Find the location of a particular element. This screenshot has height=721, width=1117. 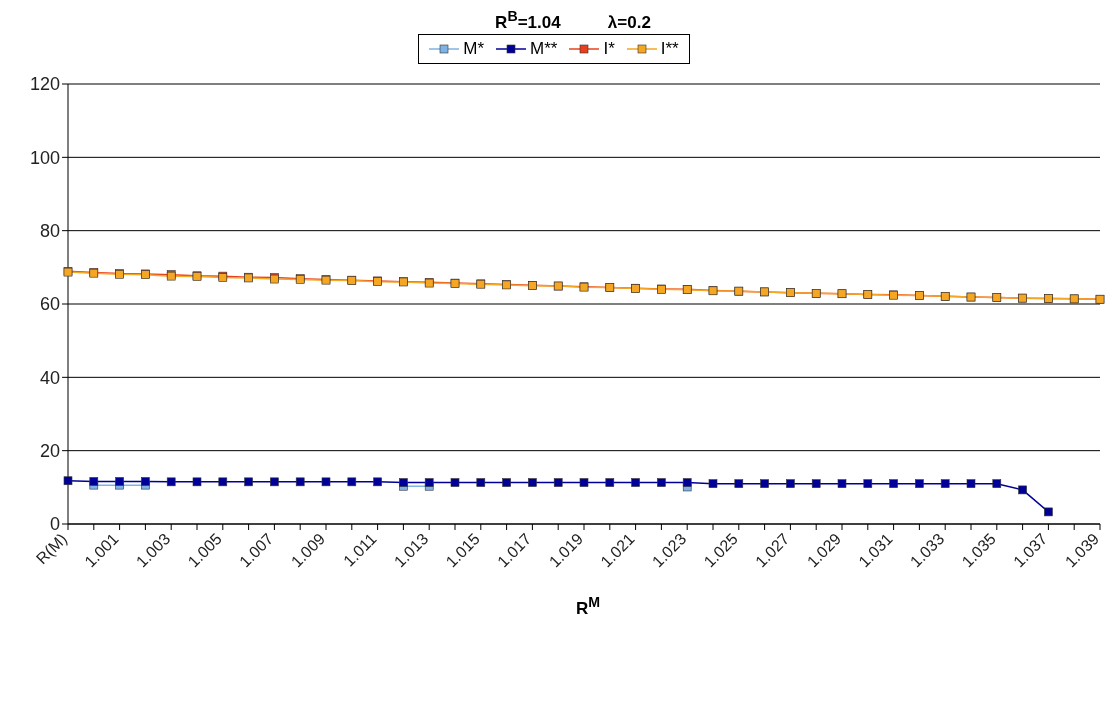

y-tick-label: 60 is located at coordinates (49, 304).